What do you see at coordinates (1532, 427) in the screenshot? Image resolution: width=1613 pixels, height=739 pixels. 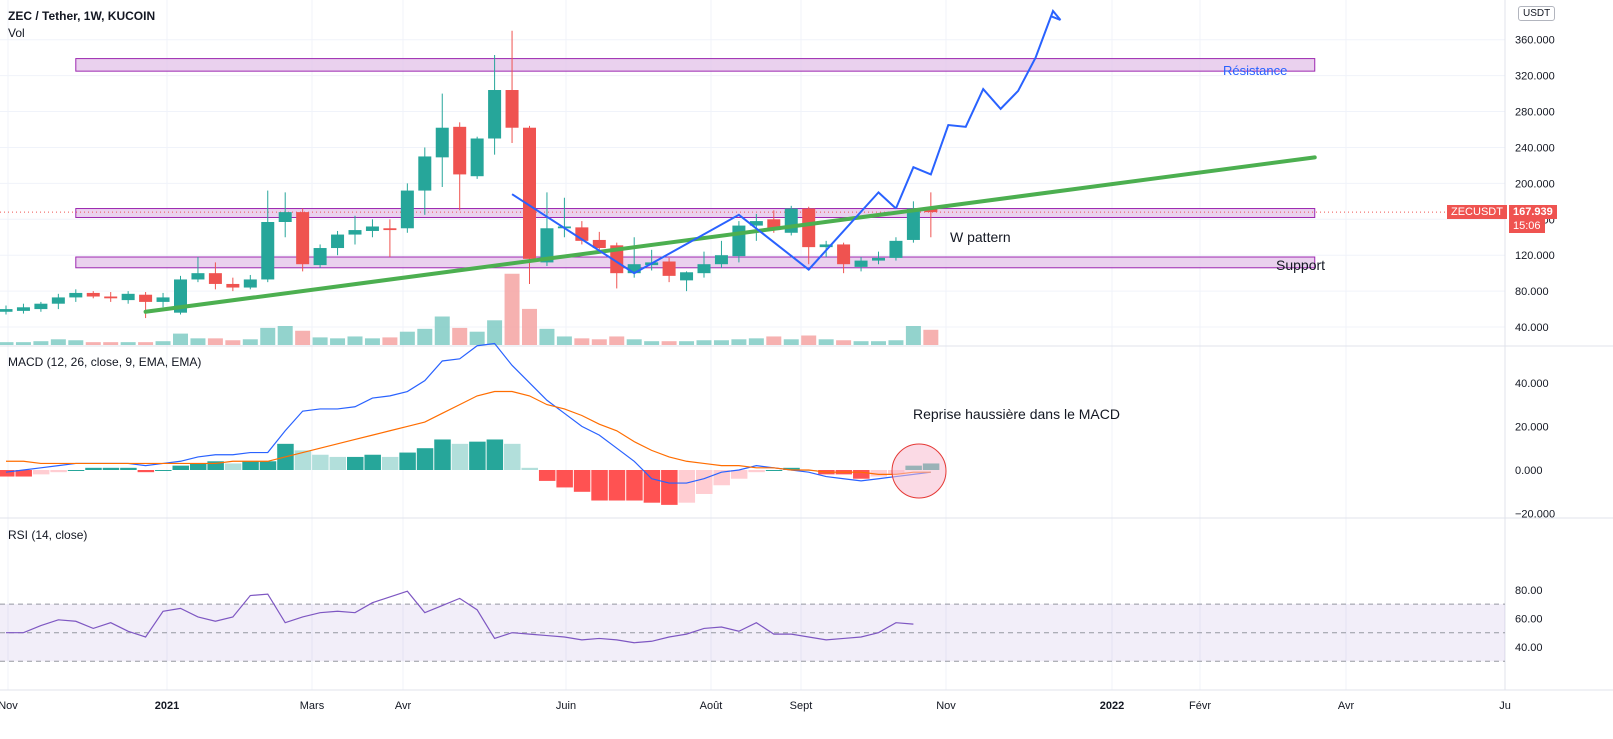 I see `macd-tick-label: 20.000` at bounding box center [1532, 427].